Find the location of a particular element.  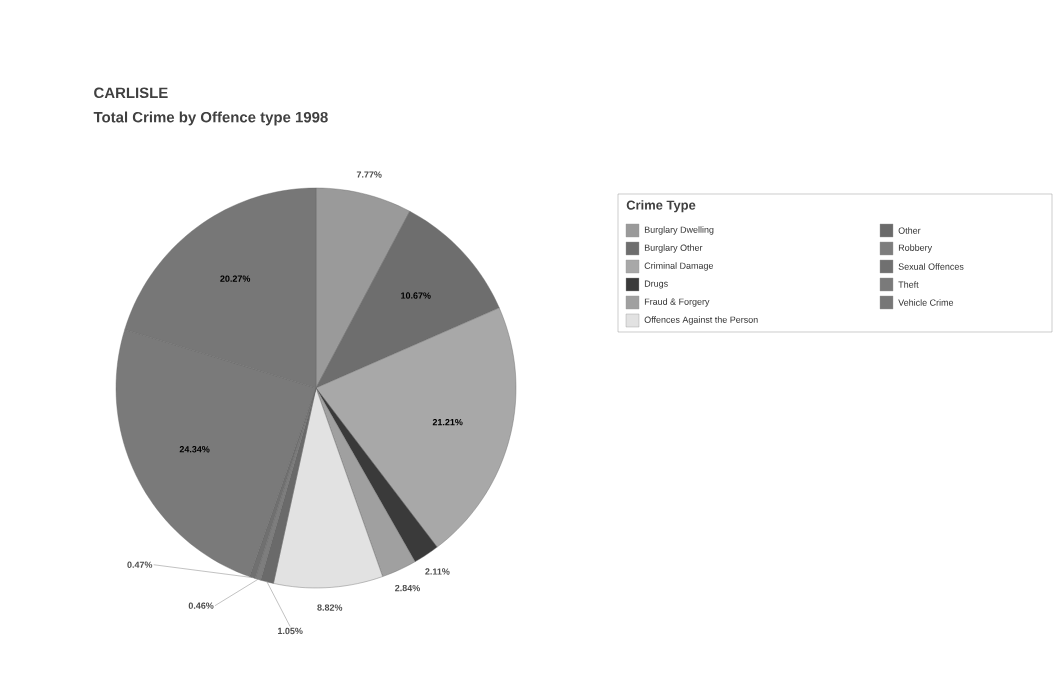

data-label: 7.77% is located at coordinates (369, 174).